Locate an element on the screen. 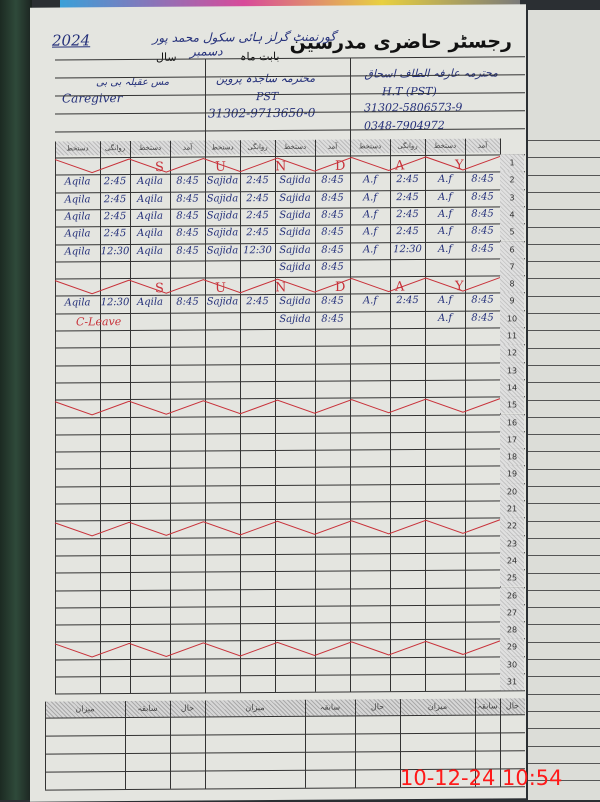 This screenshot has width=600, height=802. register-binding is located at coordinates (16, 400).